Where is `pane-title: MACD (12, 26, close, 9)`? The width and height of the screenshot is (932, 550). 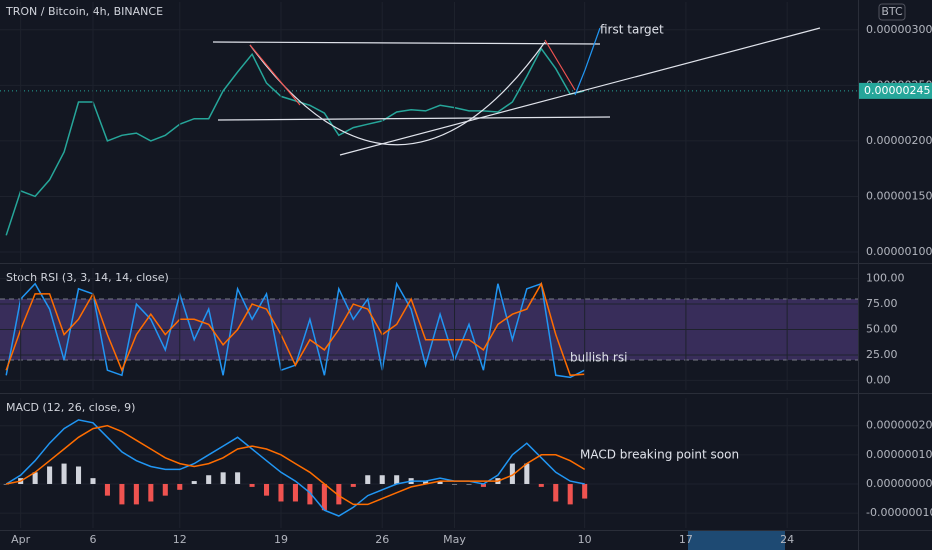
pane-title: MACD (12, 26, close, 9) is located at coordinates (70, 407).